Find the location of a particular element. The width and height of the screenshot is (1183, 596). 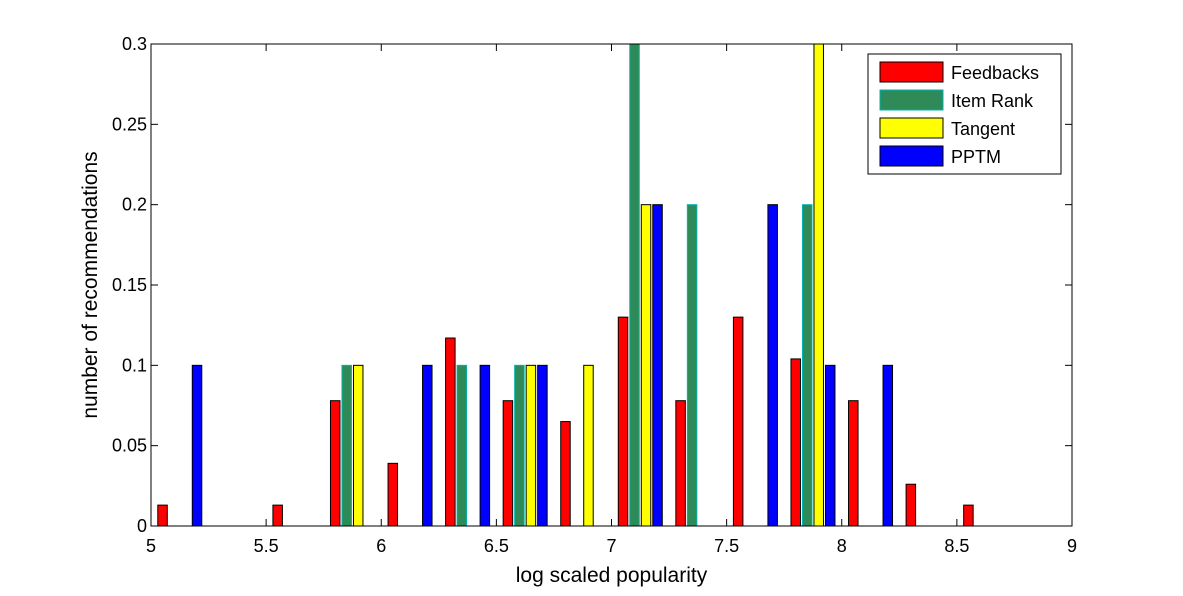

legend-swatch-feedbacks is located at coordinates (911, 72).